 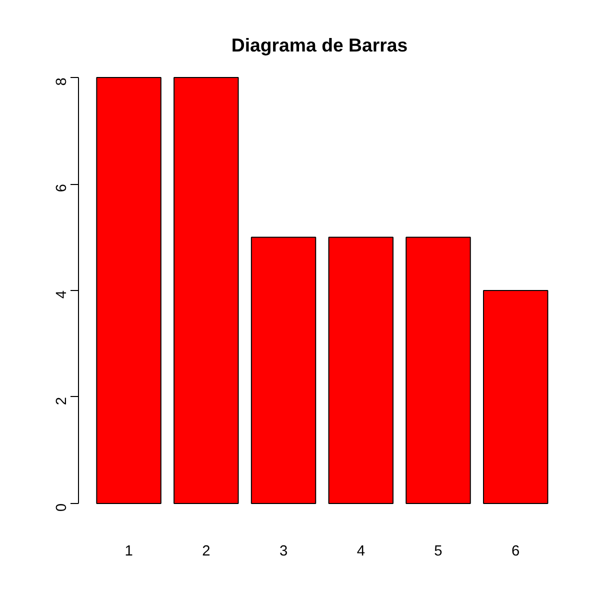 I want to click on x-tick-label: 3, so click(x=283, y=552).